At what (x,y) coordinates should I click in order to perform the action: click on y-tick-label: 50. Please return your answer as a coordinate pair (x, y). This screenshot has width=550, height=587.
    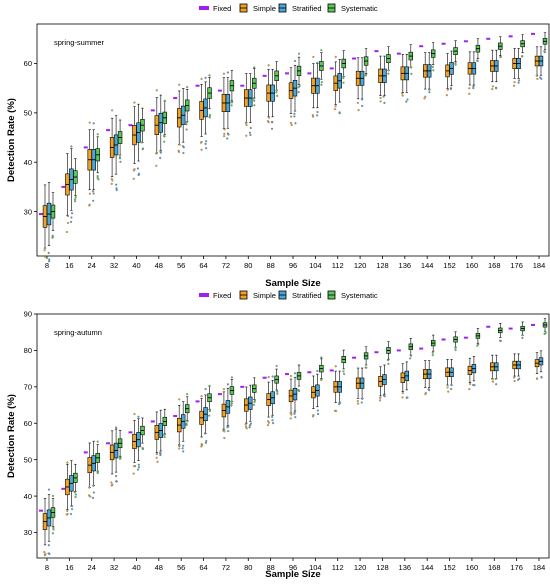
    Looking at the image, I should click on (28, 459).